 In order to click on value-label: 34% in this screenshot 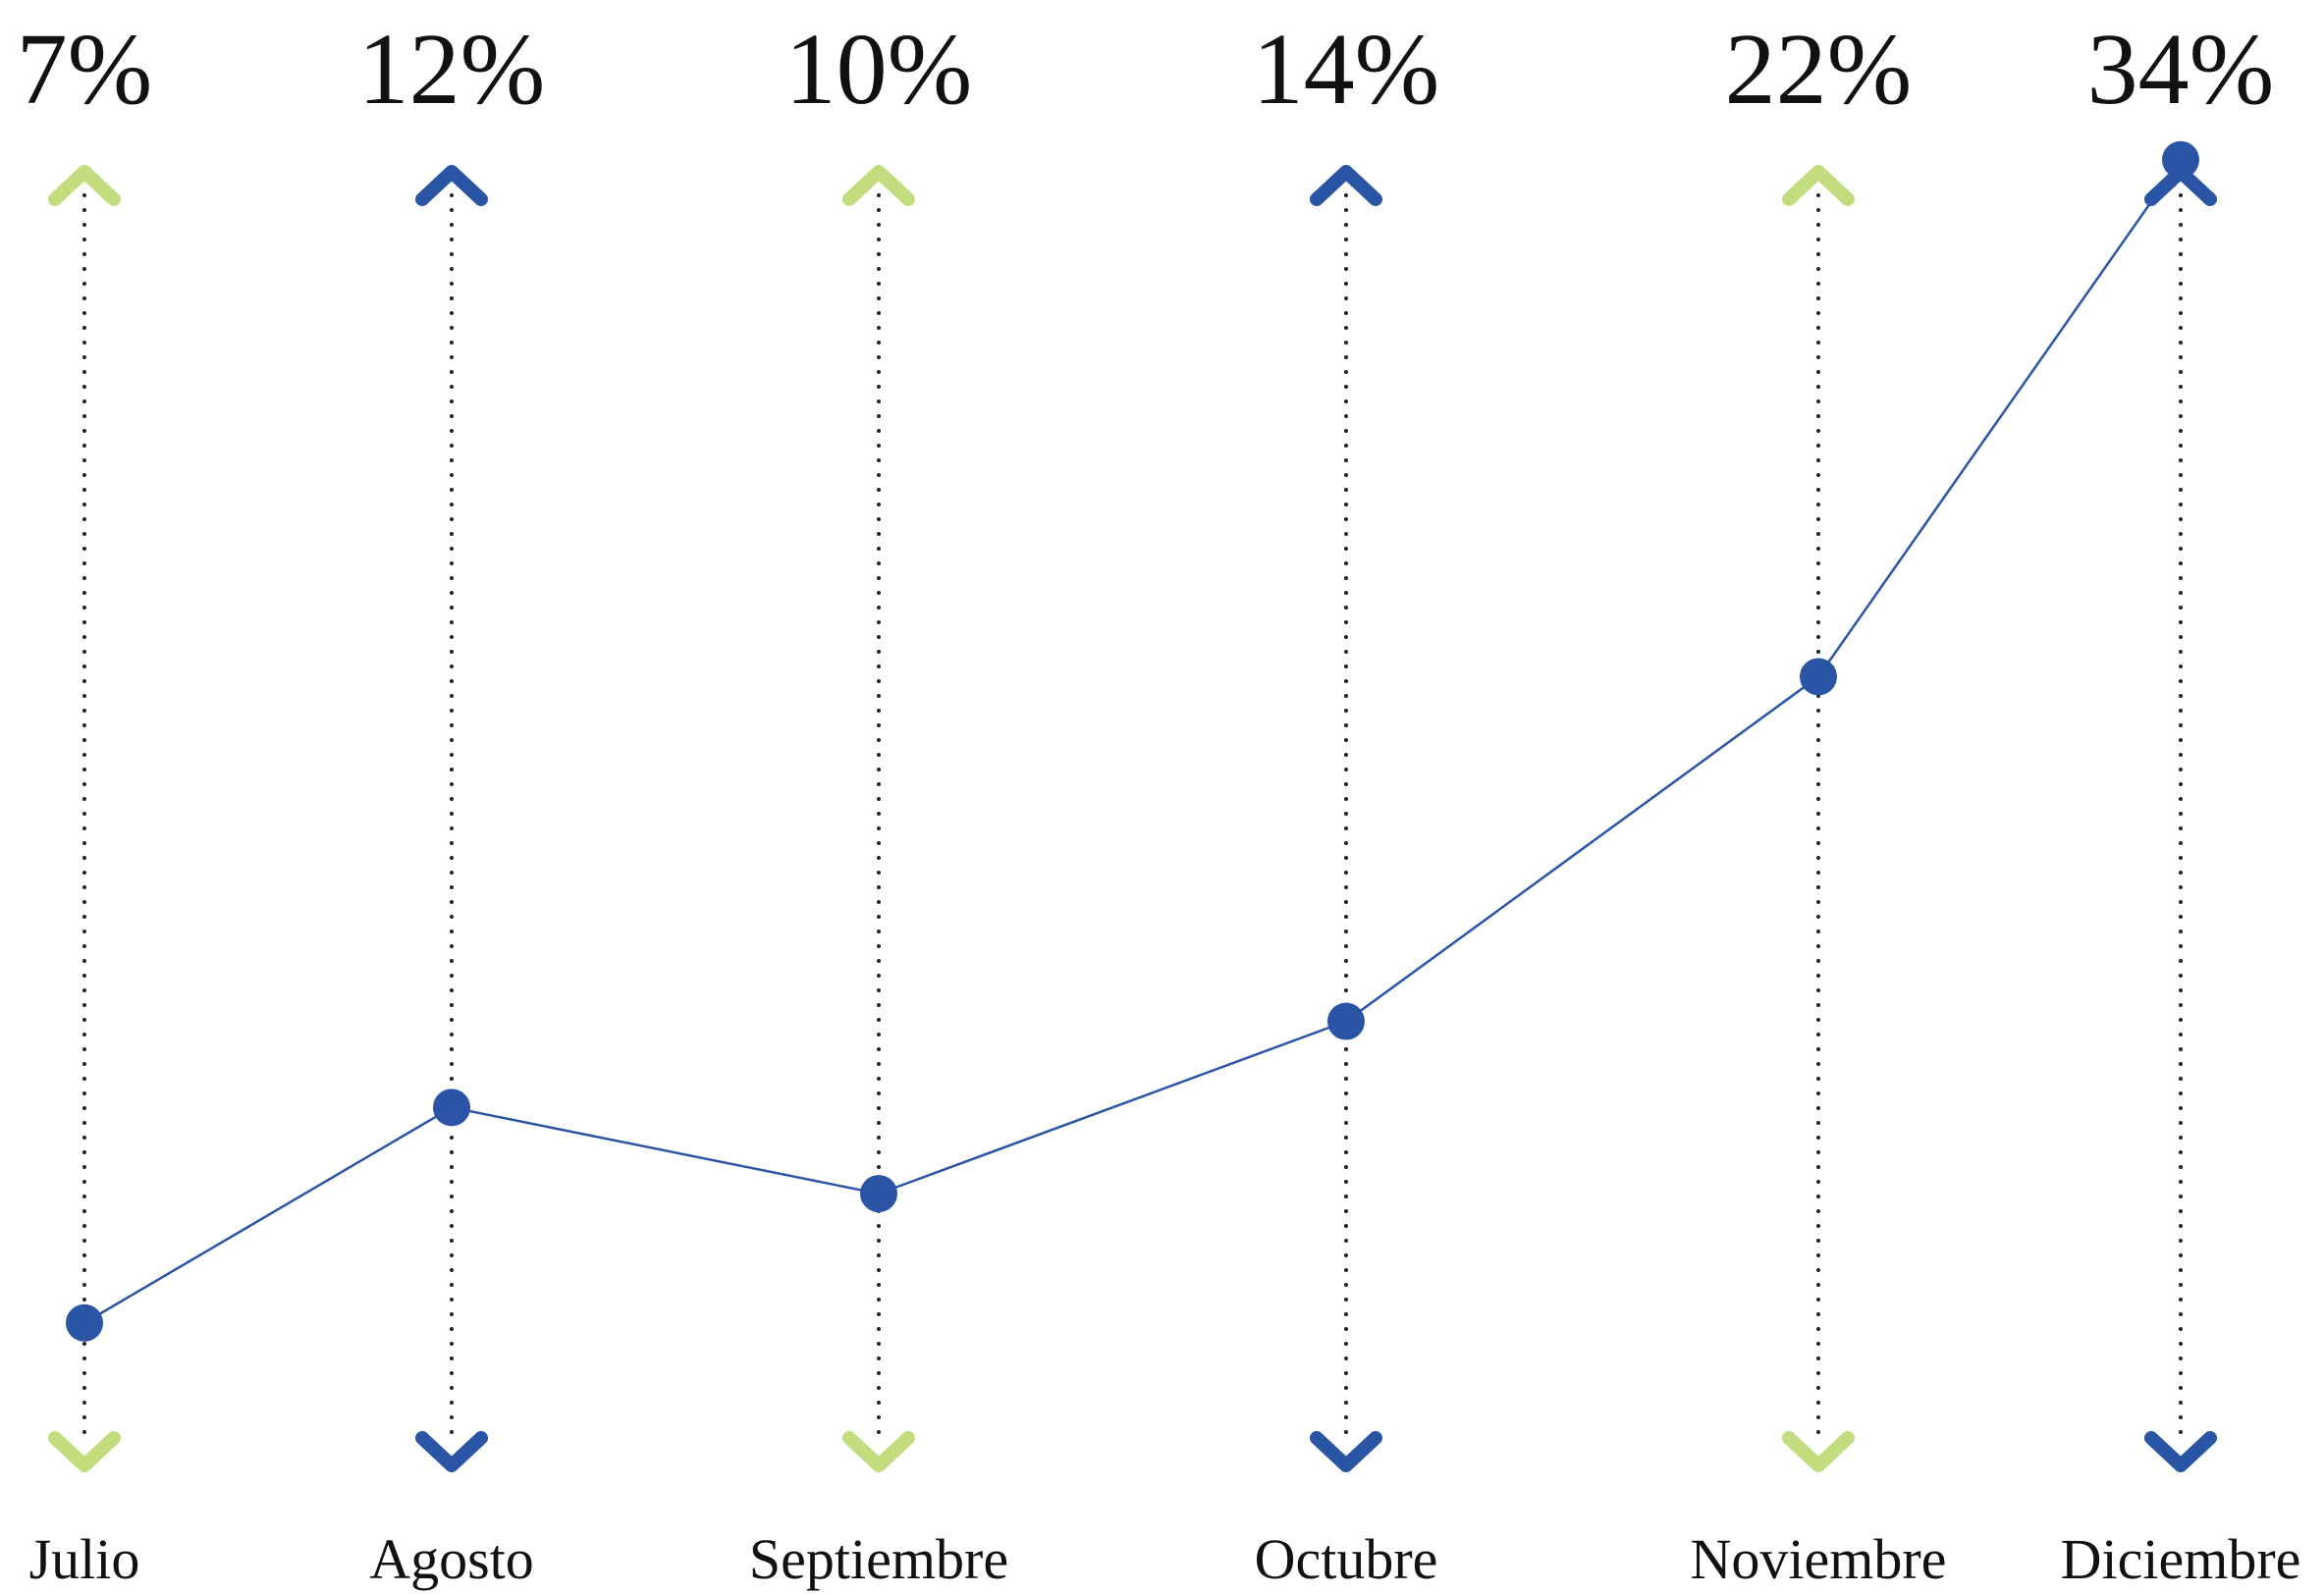, I will do `click(2181, 69)`.